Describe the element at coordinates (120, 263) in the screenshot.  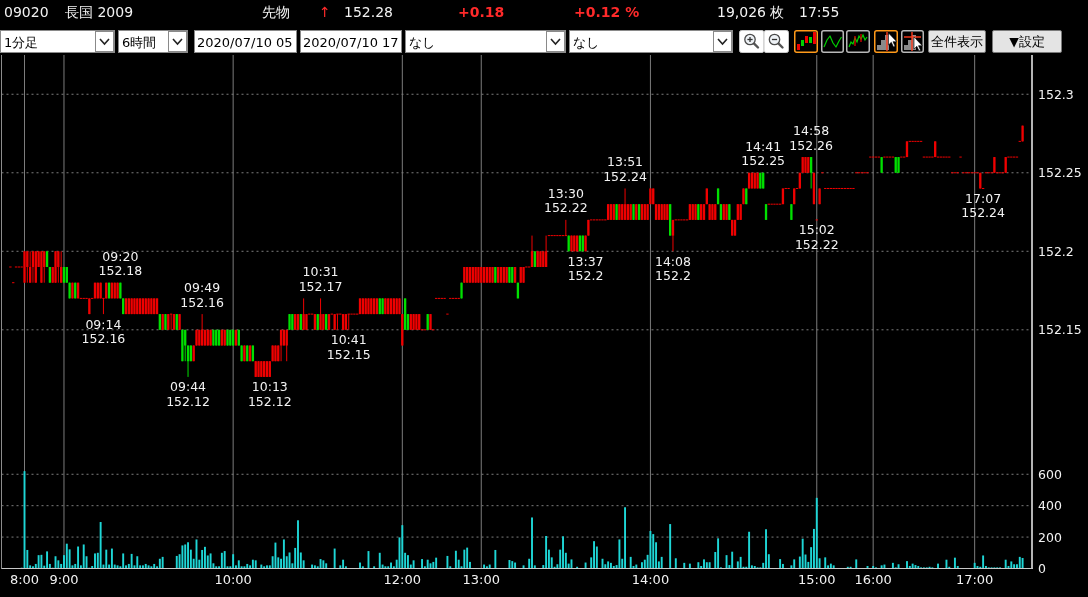
I see `annotation: 09:20 152.18` at that location.